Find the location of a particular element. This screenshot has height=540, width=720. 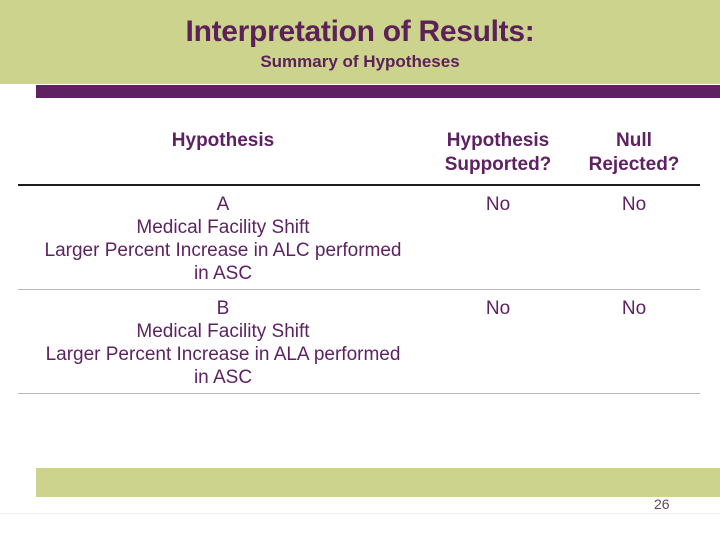

column-header-null-rejected: Null Rejected? is located at coordinates (634, 152).